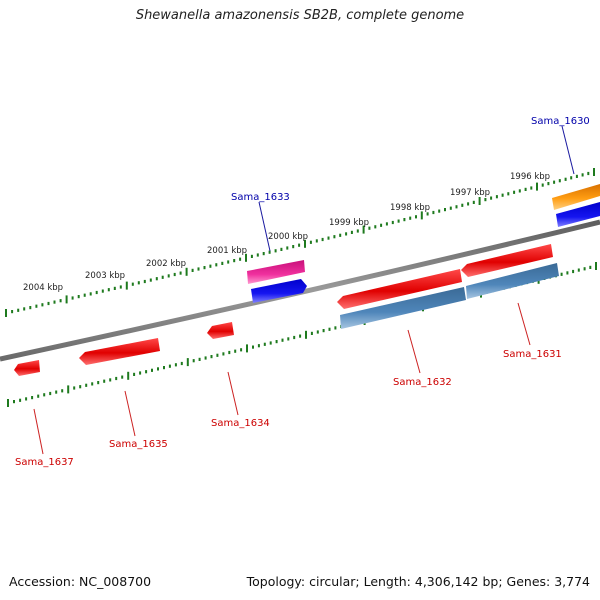 This screenshot has height=600, width=600. Describe the element at coordinates (560, 121) in the screenshot. I see `gene-label-sama-1630: Sama_1630` at that location.